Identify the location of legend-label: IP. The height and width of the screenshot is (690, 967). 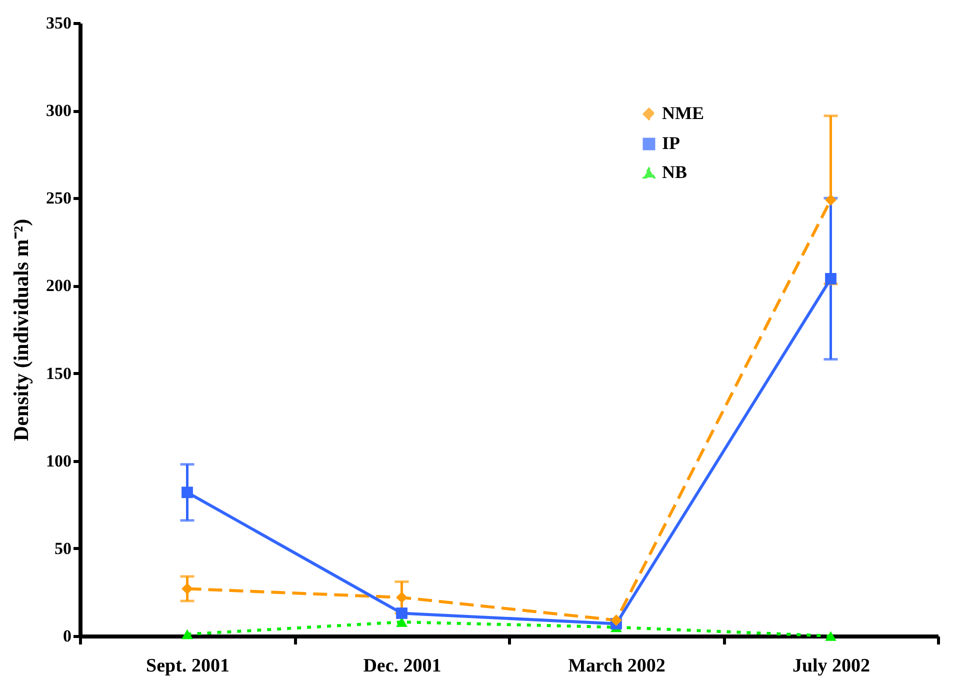
(671, 143).